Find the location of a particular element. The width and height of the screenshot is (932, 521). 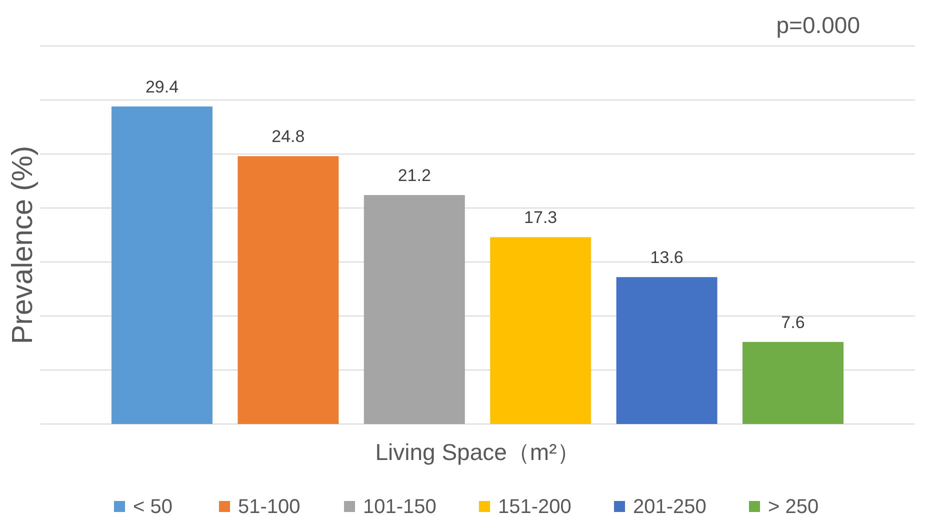

text: p=0.000 is located at coordinates (818, 25).